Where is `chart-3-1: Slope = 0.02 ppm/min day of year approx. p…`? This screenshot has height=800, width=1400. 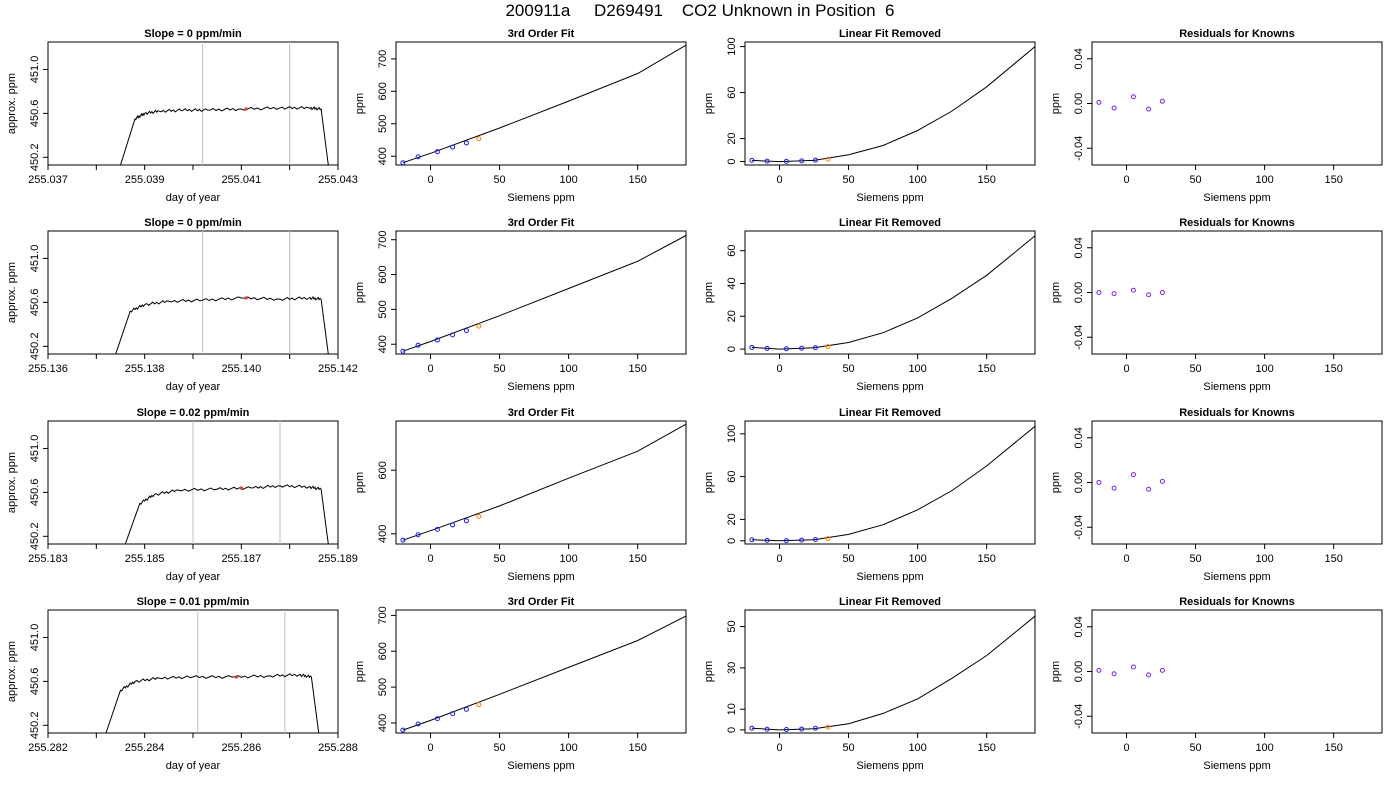
chart-3-1: Slope = 0.02 ppm/min day of year approx. p… is located at coordinates (182, 495).